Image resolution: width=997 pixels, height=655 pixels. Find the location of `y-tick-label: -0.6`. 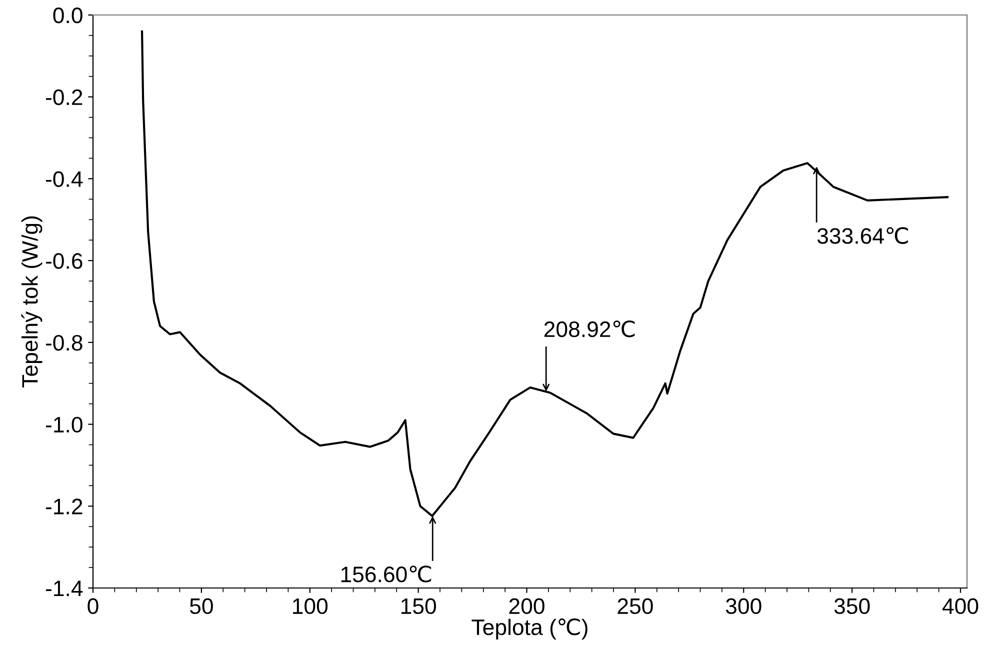

y-tick-label: -0.6 is located at coordinates (64, 261).